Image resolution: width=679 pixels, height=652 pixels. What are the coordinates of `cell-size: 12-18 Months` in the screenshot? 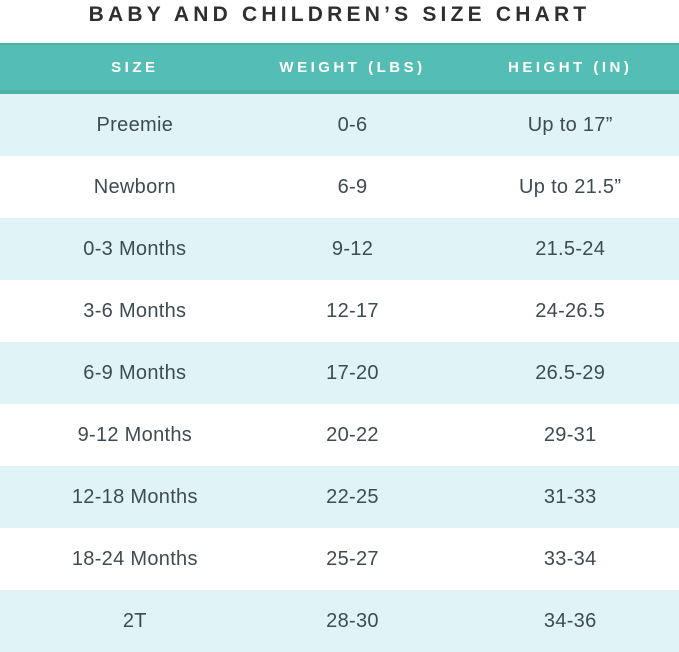 It's located at (134, 496).